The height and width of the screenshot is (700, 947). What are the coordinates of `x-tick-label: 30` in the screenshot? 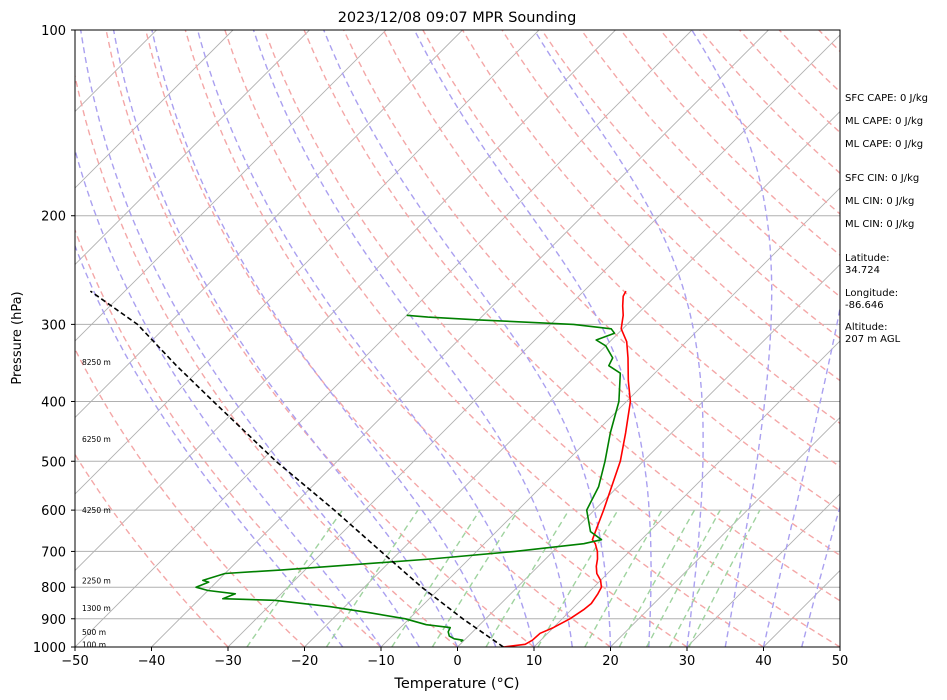 It's located at (687, 661).